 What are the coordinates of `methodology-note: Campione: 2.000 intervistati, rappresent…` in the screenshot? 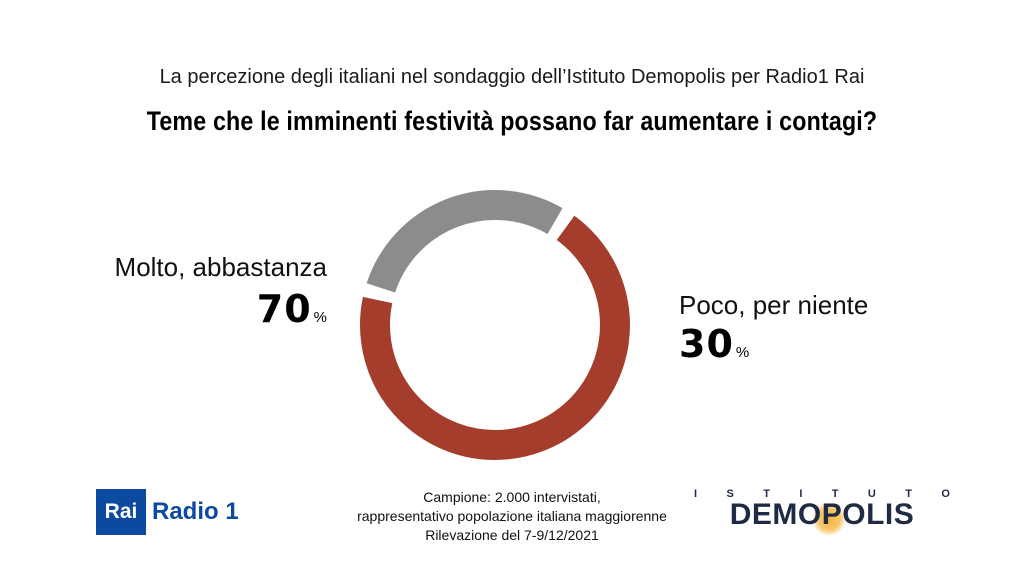 It's located at (512, 516).